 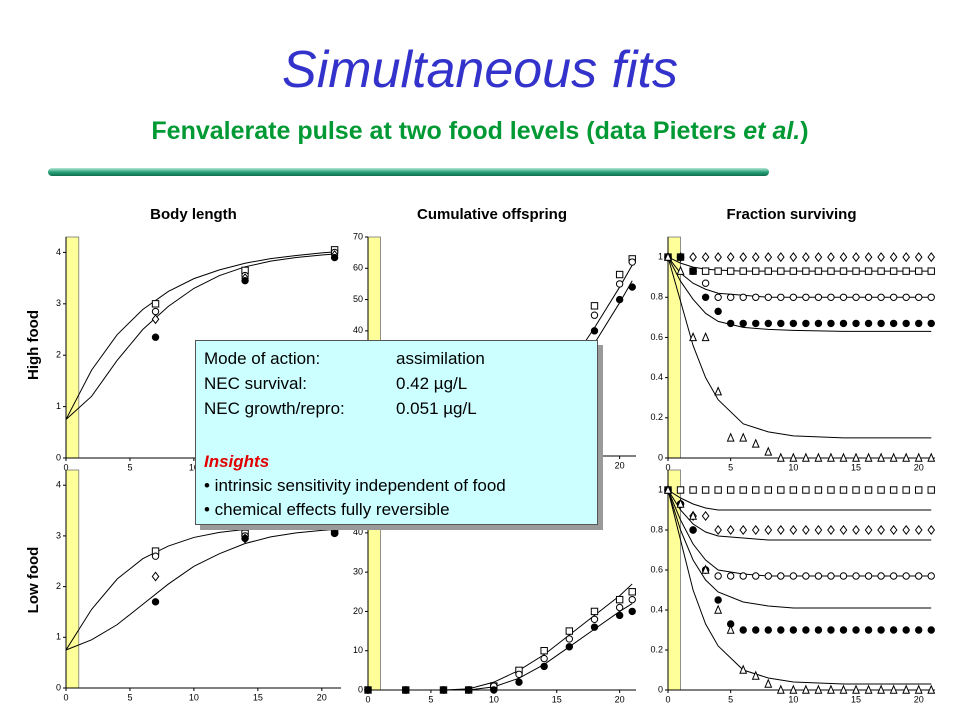 What do you see at coordinates (436, 408) in the screenshot?
I see `info-value: 0.051 µg/L` at bounding box center [436, 408].